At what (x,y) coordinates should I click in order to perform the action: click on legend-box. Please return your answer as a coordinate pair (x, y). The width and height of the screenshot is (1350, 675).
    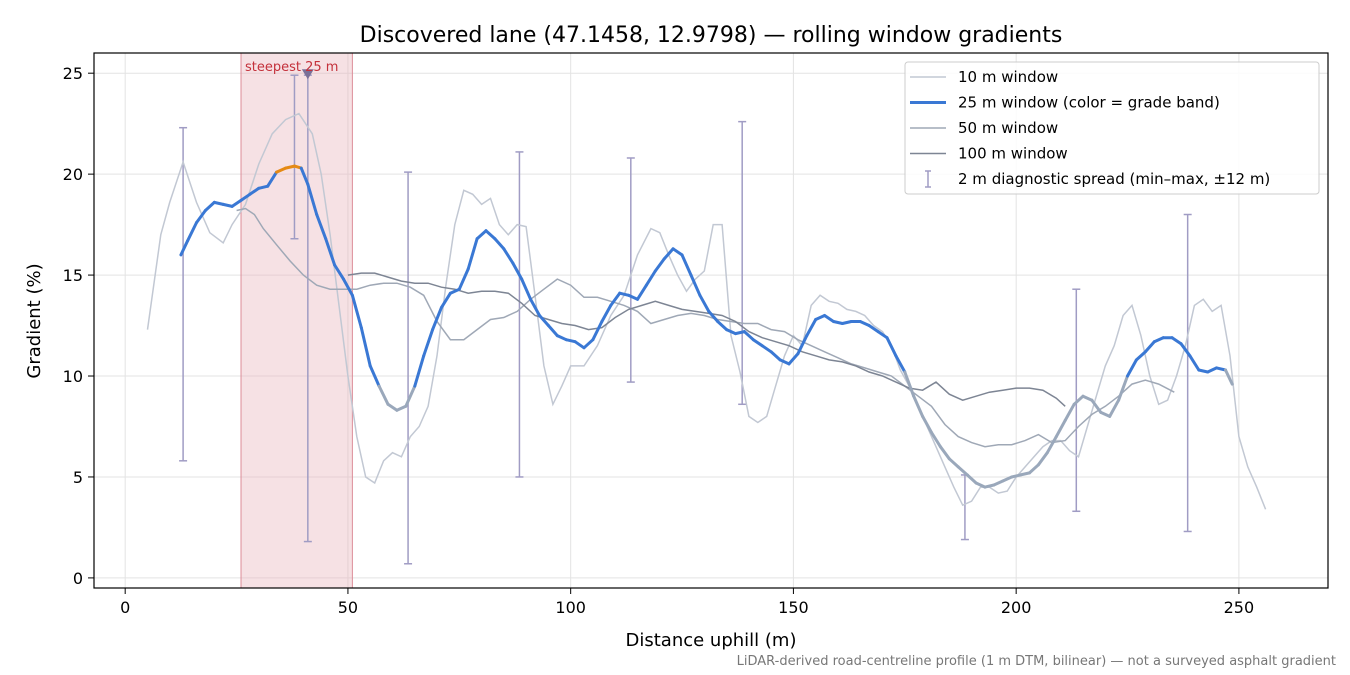
    Looking at the image, I should click on (1112, 128).